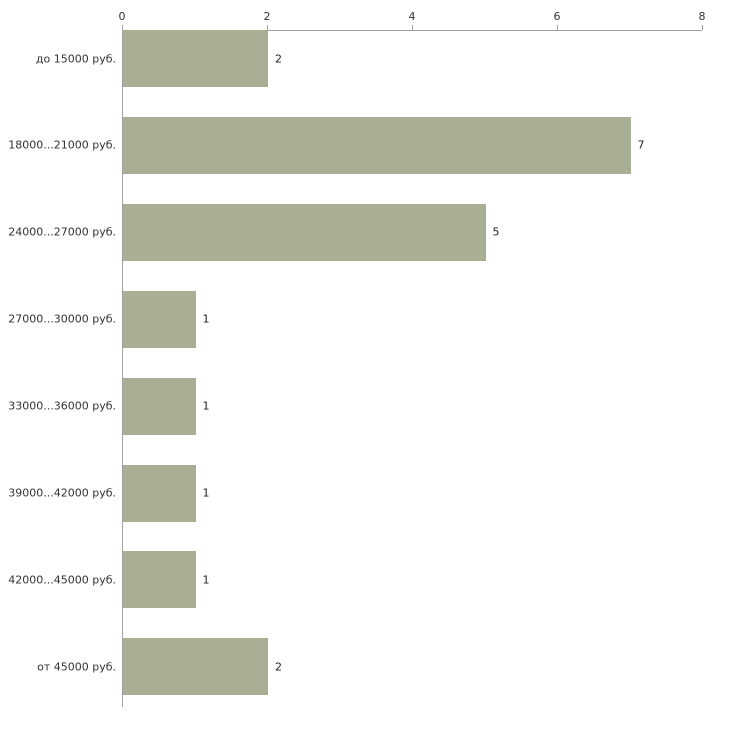  What do you see at coordinates (122, 368) in the screenshot?
I see `y-axis-line` at bounding box center [122, 368].